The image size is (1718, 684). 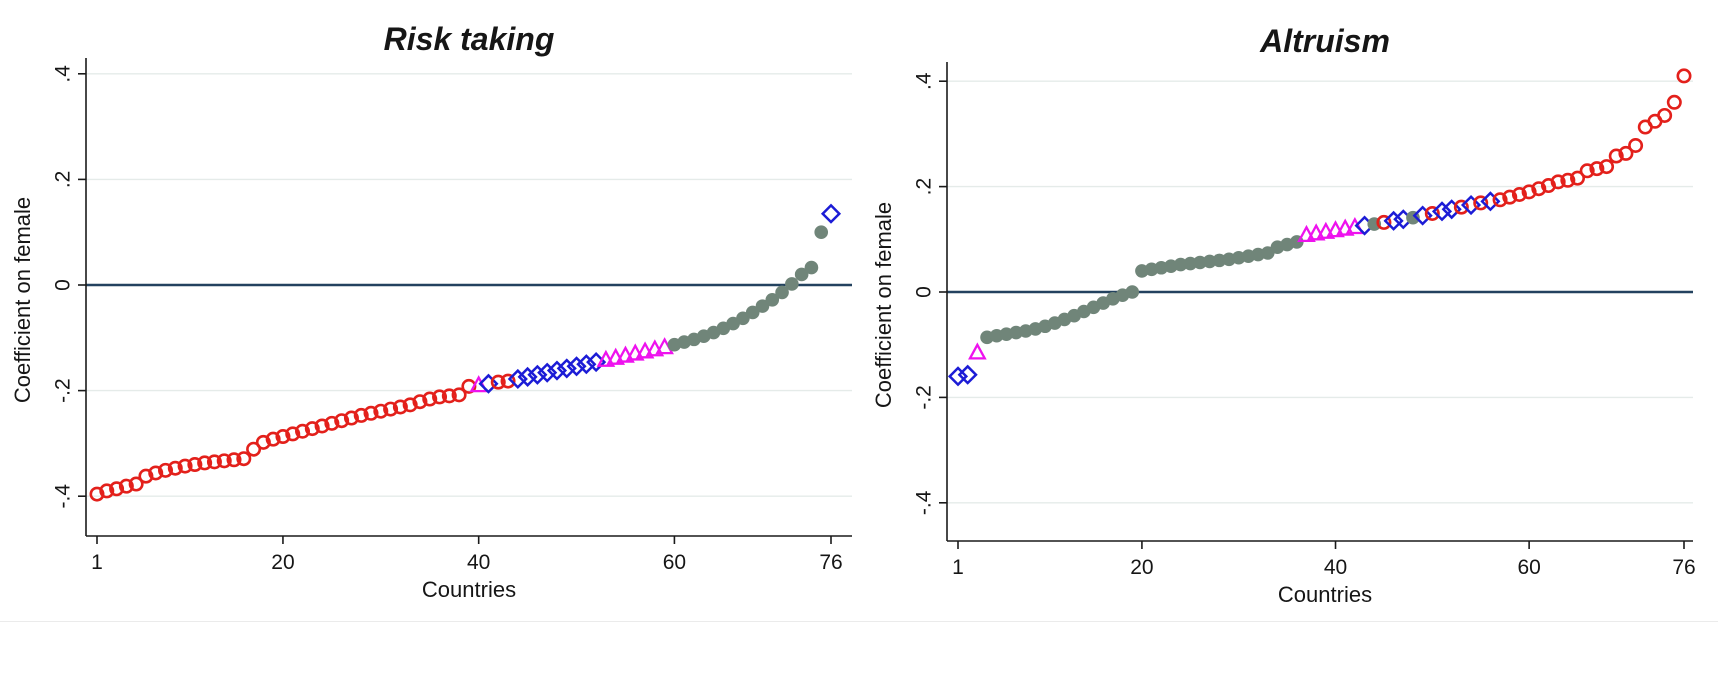 What do you see at coordinates (1324, 41) in the screenshot?
I see `chart-title-altruism: Altruism` at bounding box center [1324, 41].